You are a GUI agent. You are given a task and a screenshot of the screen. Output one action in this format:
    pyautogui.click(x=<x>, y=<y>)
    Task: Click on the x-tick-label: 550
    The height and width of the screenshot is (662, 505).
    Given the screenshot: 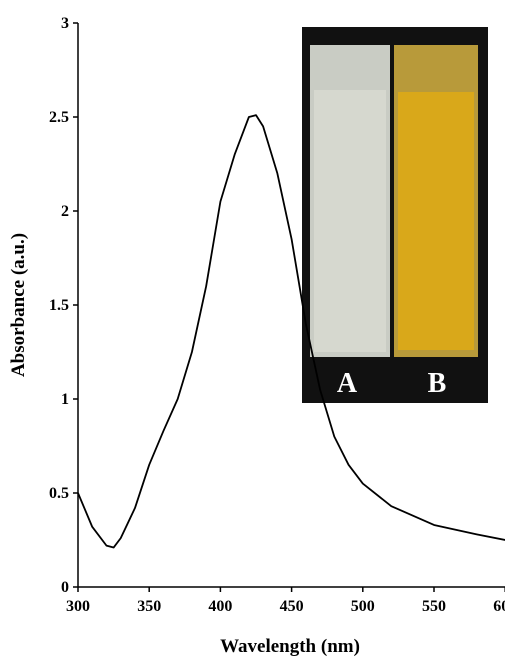 What is the action you would take?
    pyautogui.click(x=434, y=606)
    